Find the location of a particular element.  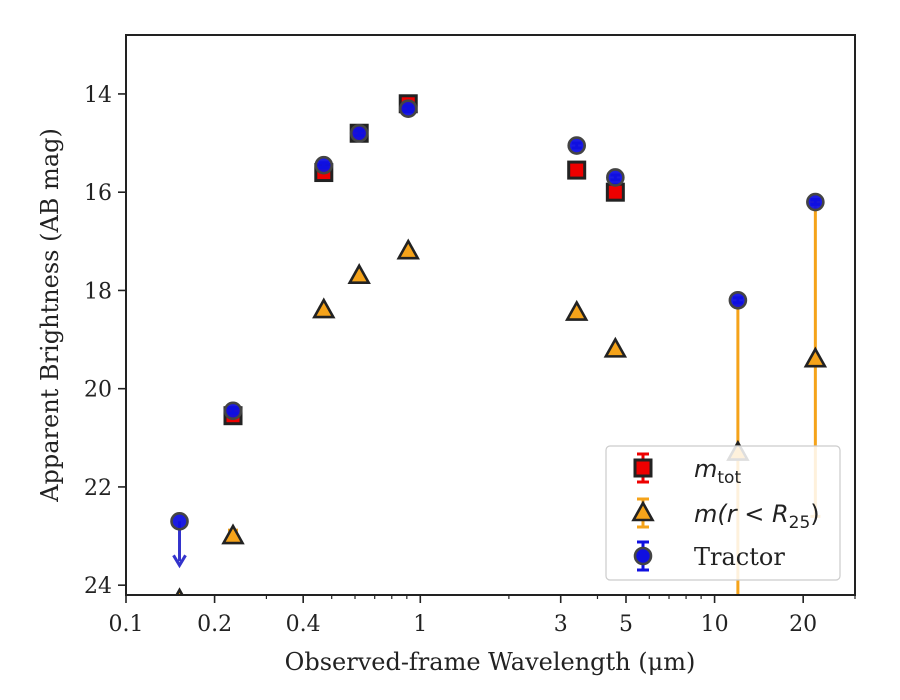

x-tick-label: 0.4 is located at coordinates (303, 624).